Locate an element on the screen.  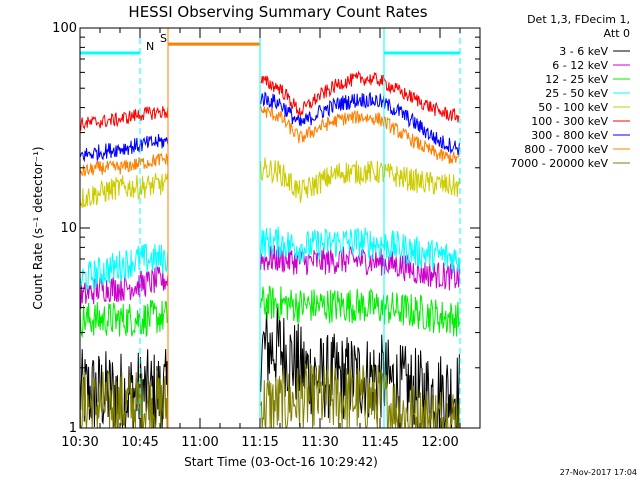
legend-label-6-12-kev: 6 - 12 keV is located at coordinates (580, 65).